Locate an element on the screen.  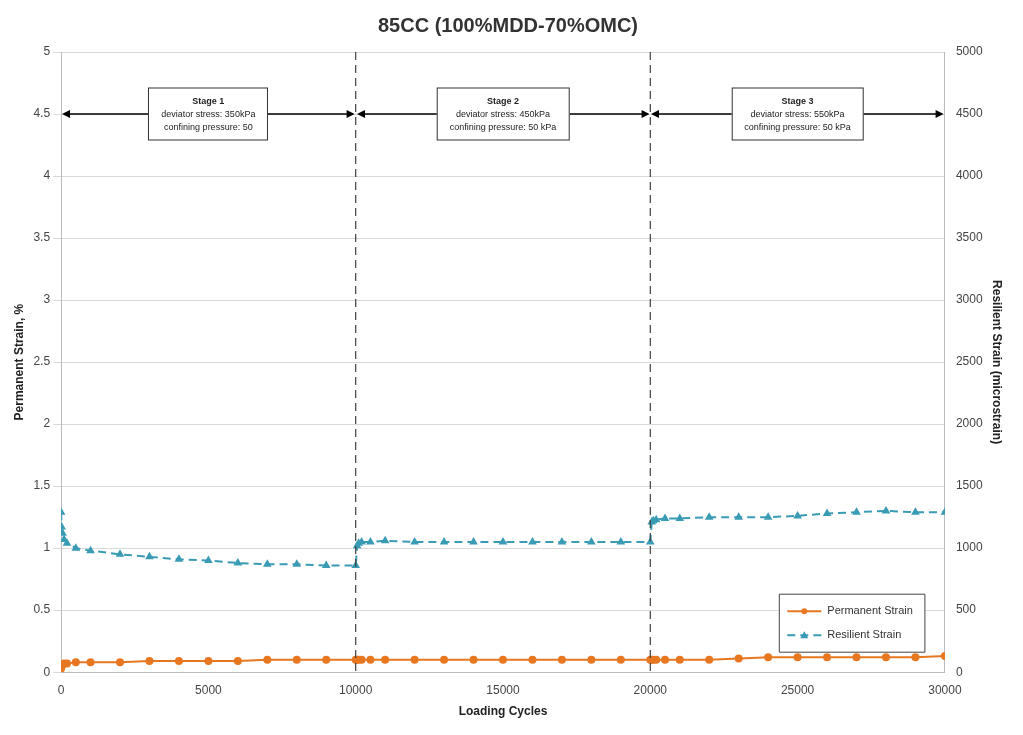
y-tick-label: 5 is located at coordinates (47, 51).